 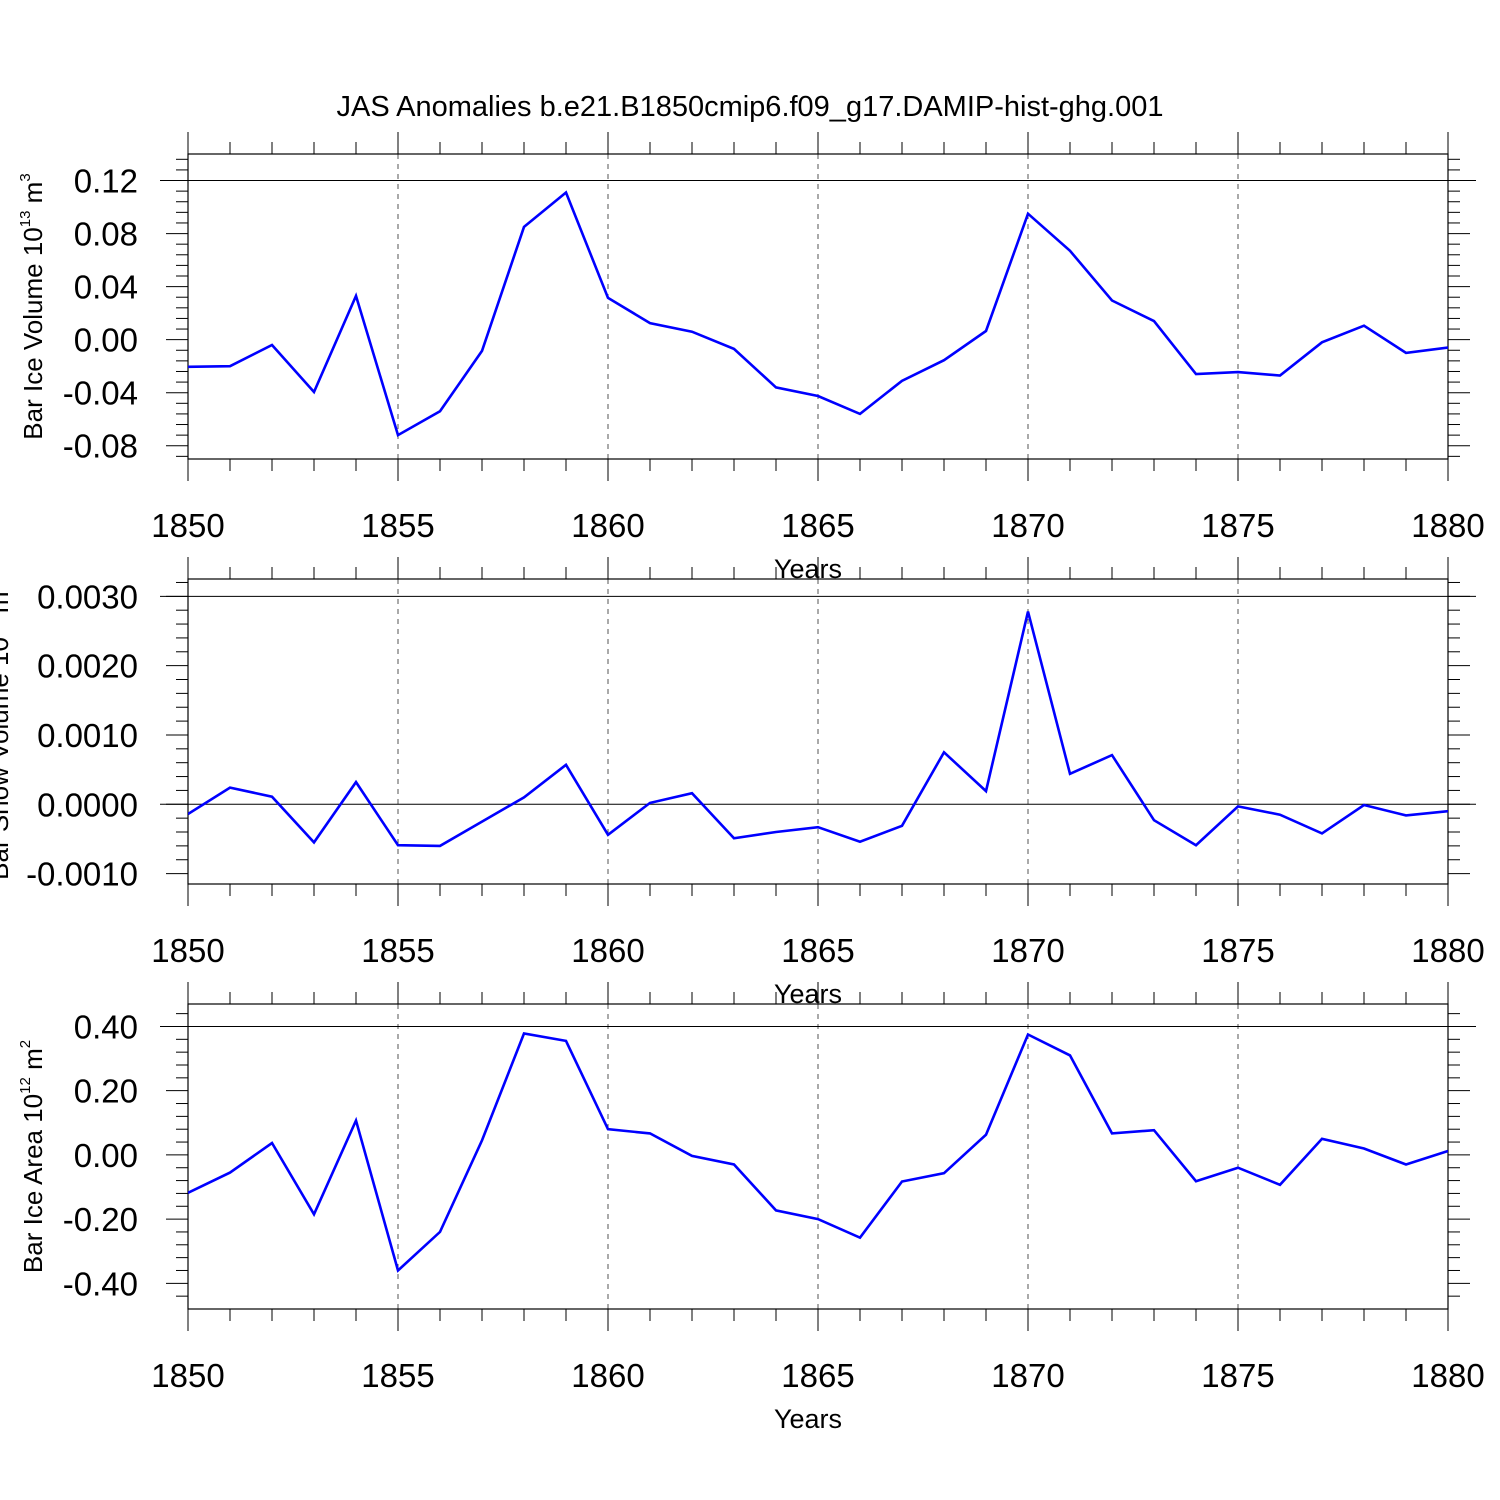 I want to click on y-tick-label: 0.0030, so click(x=87, y=596).